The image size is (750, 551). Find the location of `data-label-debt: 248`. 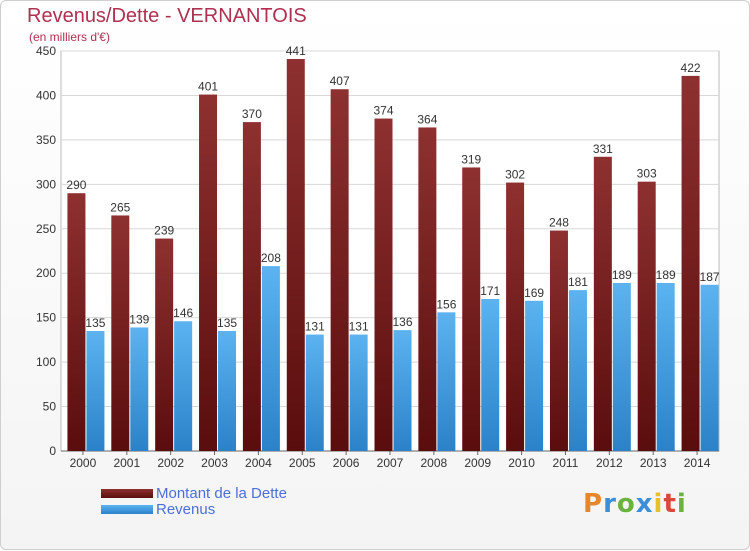

data-label-debt: 248 is located at coordinates (559, 223).